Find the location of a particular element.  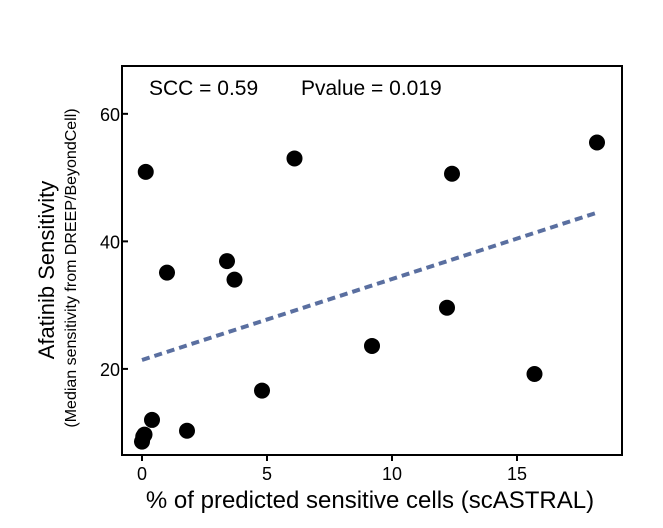

scc-annotation: SCC = 0.59 is located at coordinates (203, 88).